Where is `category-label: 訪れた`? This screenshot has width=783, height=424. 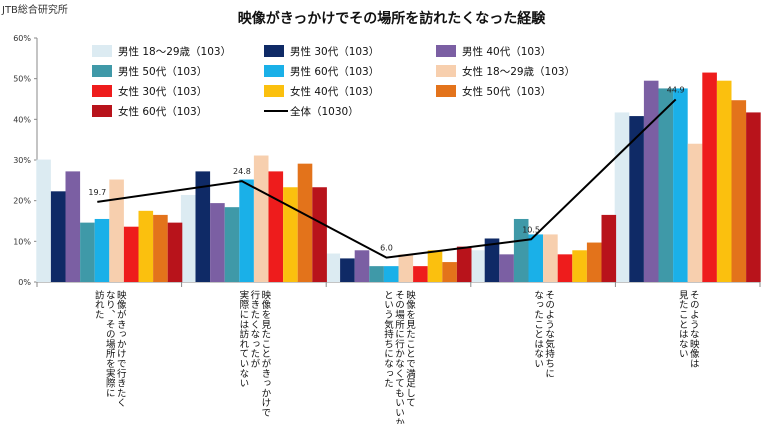
category-label: 訪れた is located at coordinates (99, 304).